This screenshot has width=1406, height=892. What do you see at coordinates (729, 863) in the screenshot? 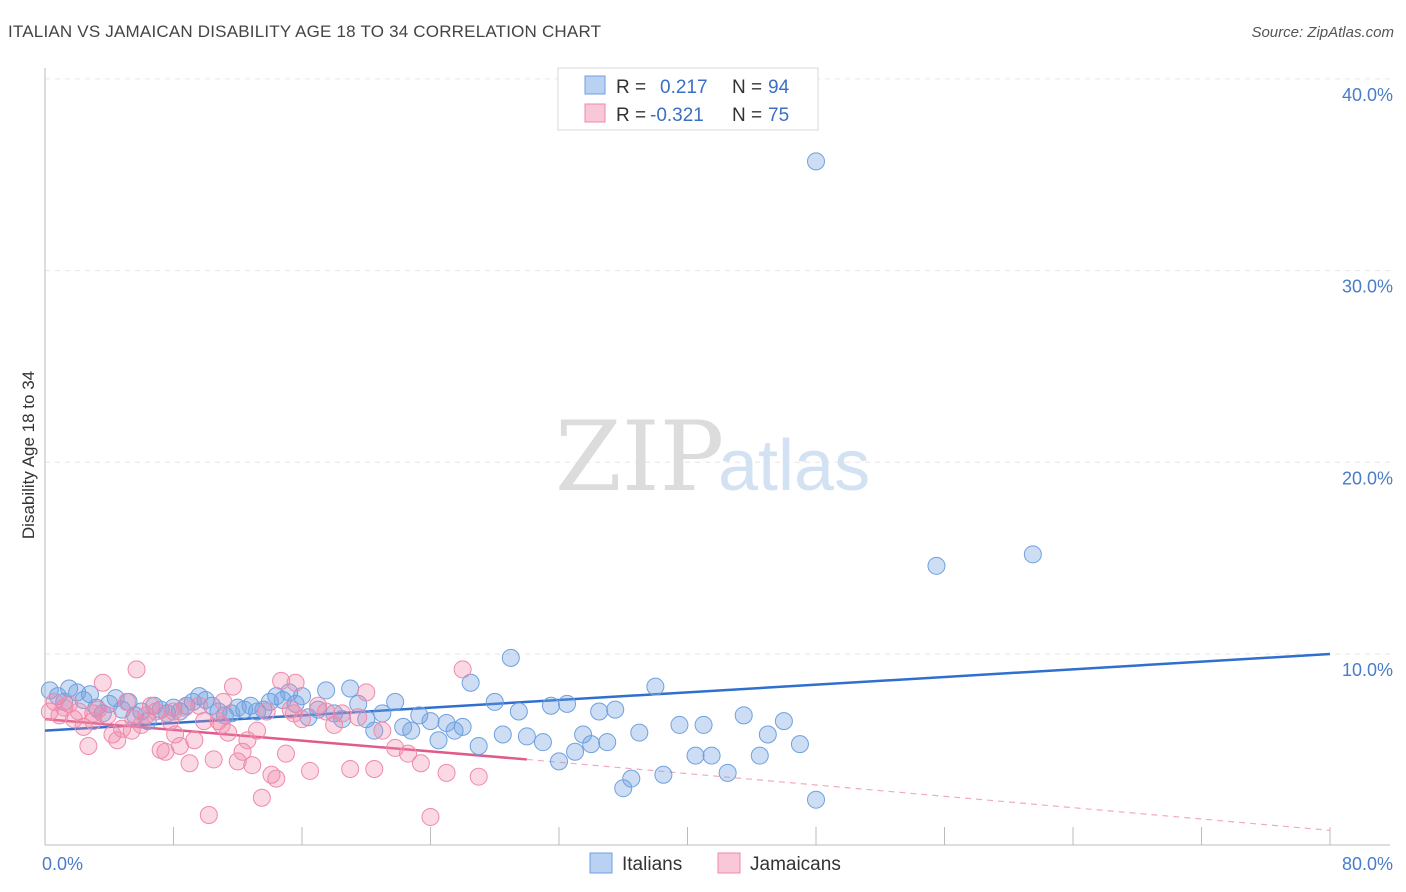
I see `bottom-legend-swatch-jamaicans` at bounding box center [729, 863].